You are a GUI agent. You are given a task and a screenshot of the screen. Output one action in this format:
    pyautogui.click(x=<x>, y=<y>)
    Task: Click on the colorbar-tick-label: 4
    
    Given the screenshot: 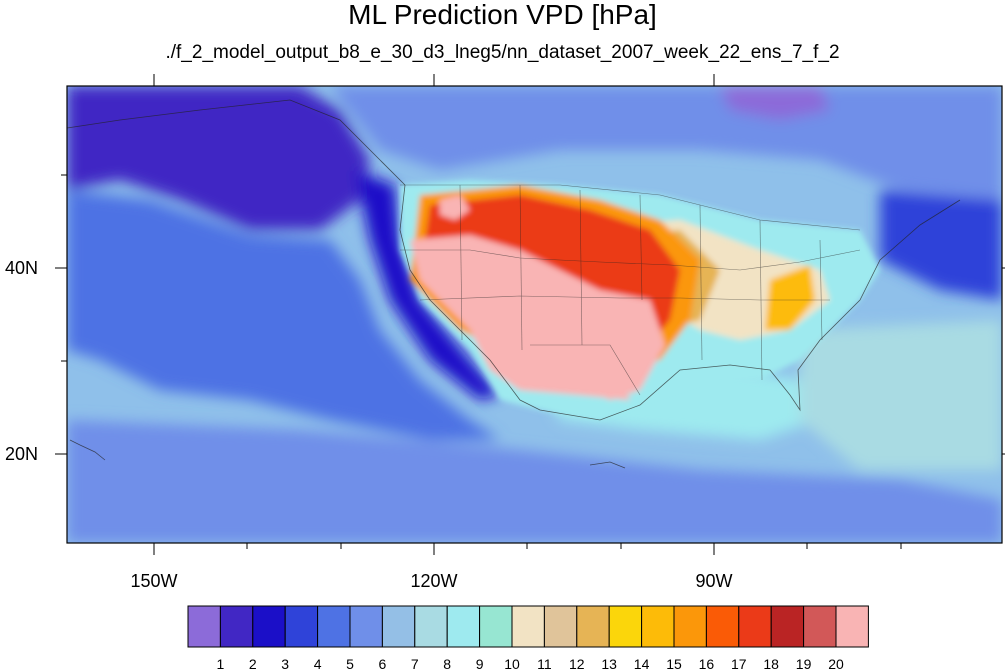 What is the action you would take?
    pyautogui.click(x=317, y=664)
    